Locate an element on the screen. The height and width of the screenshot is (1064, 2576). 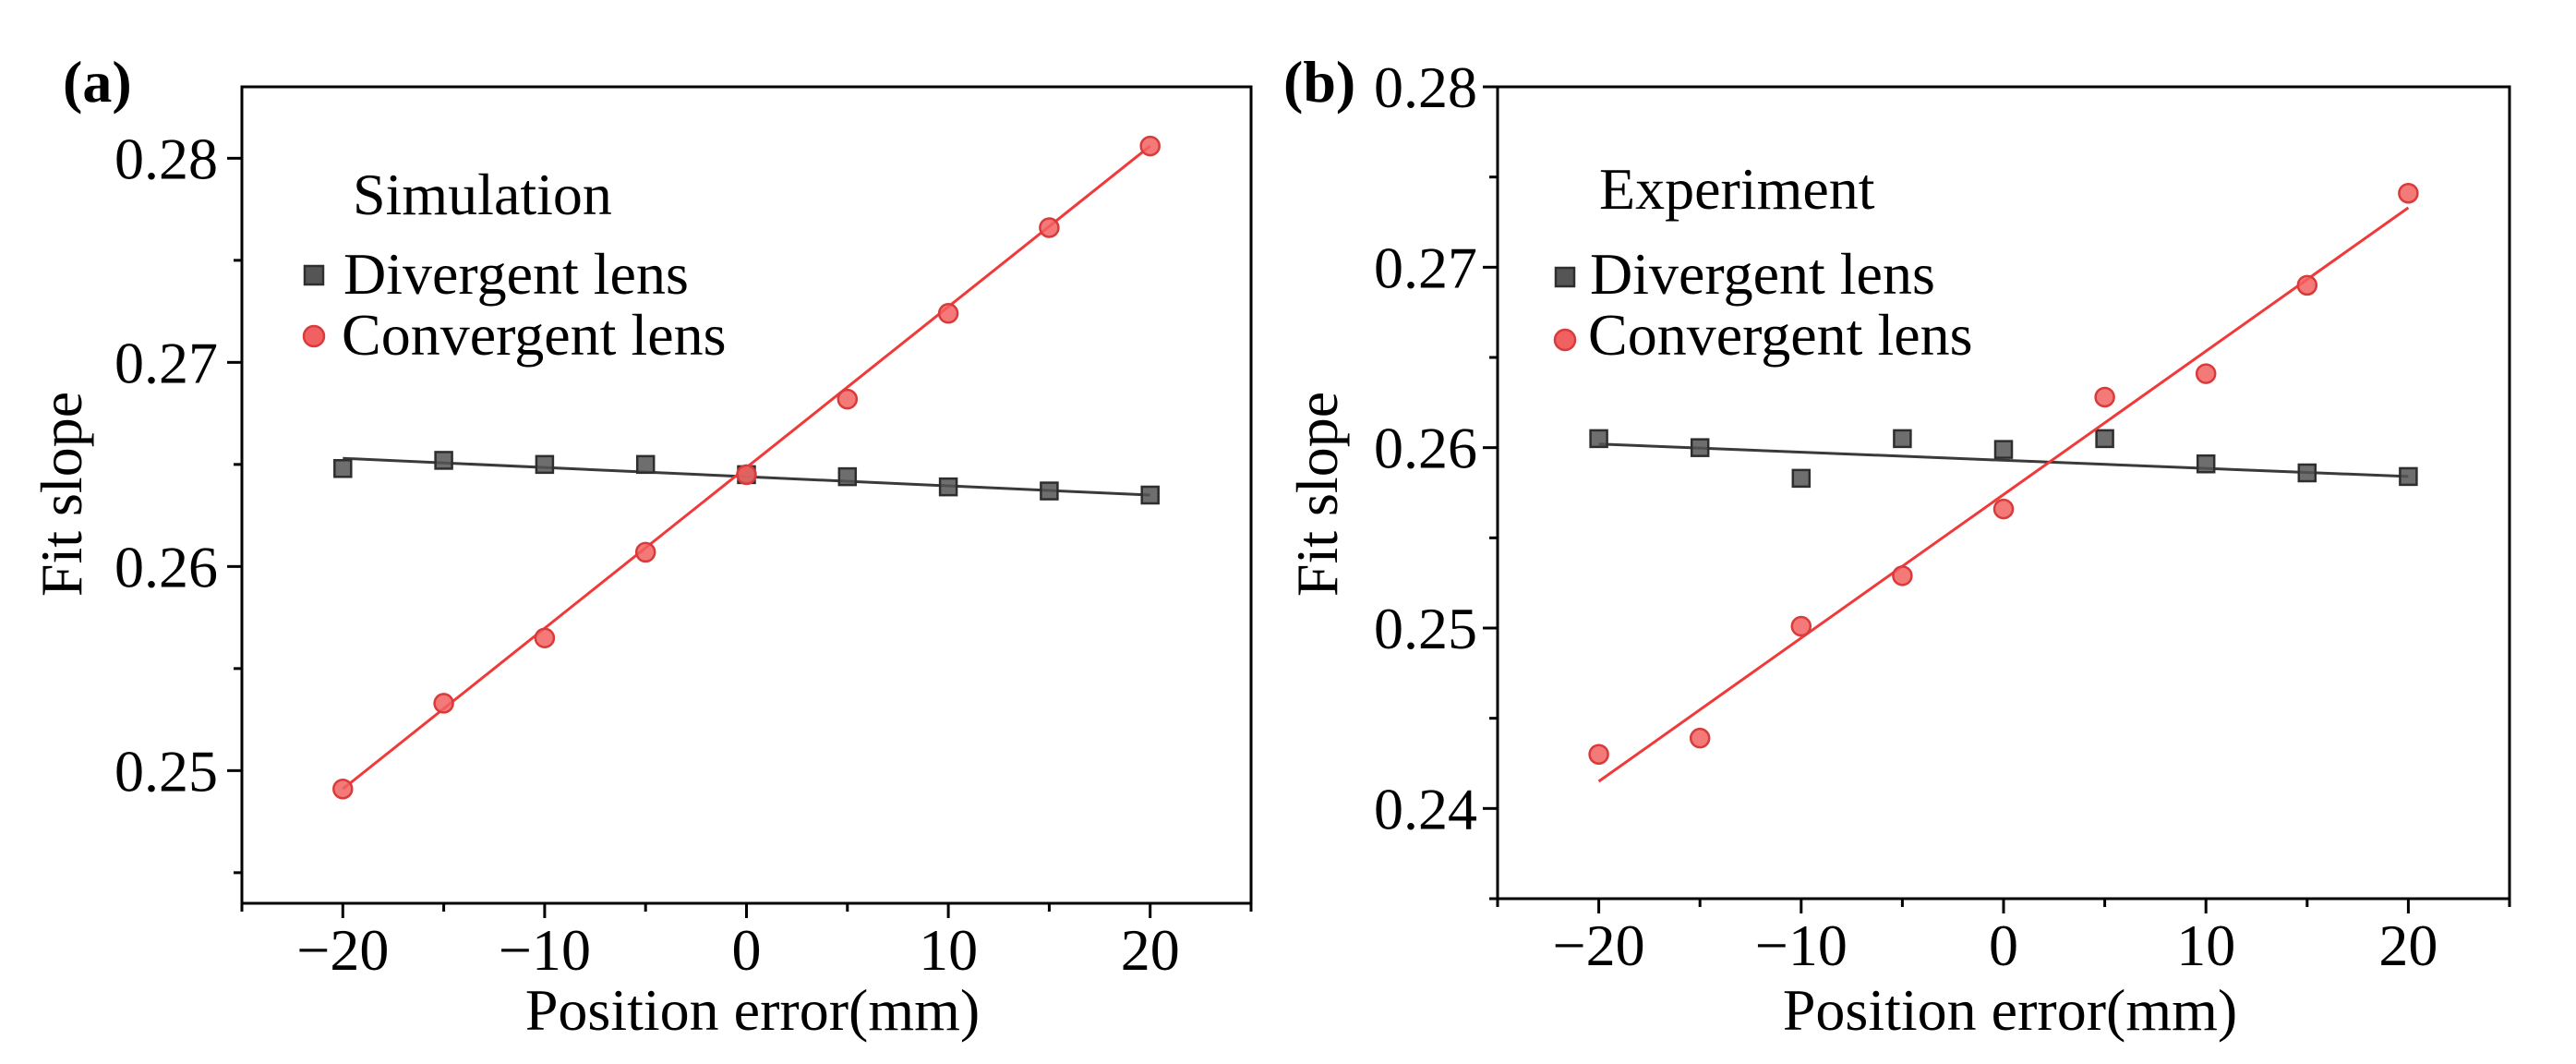
panel-label: (b) is located at coordinates (1319, 82).